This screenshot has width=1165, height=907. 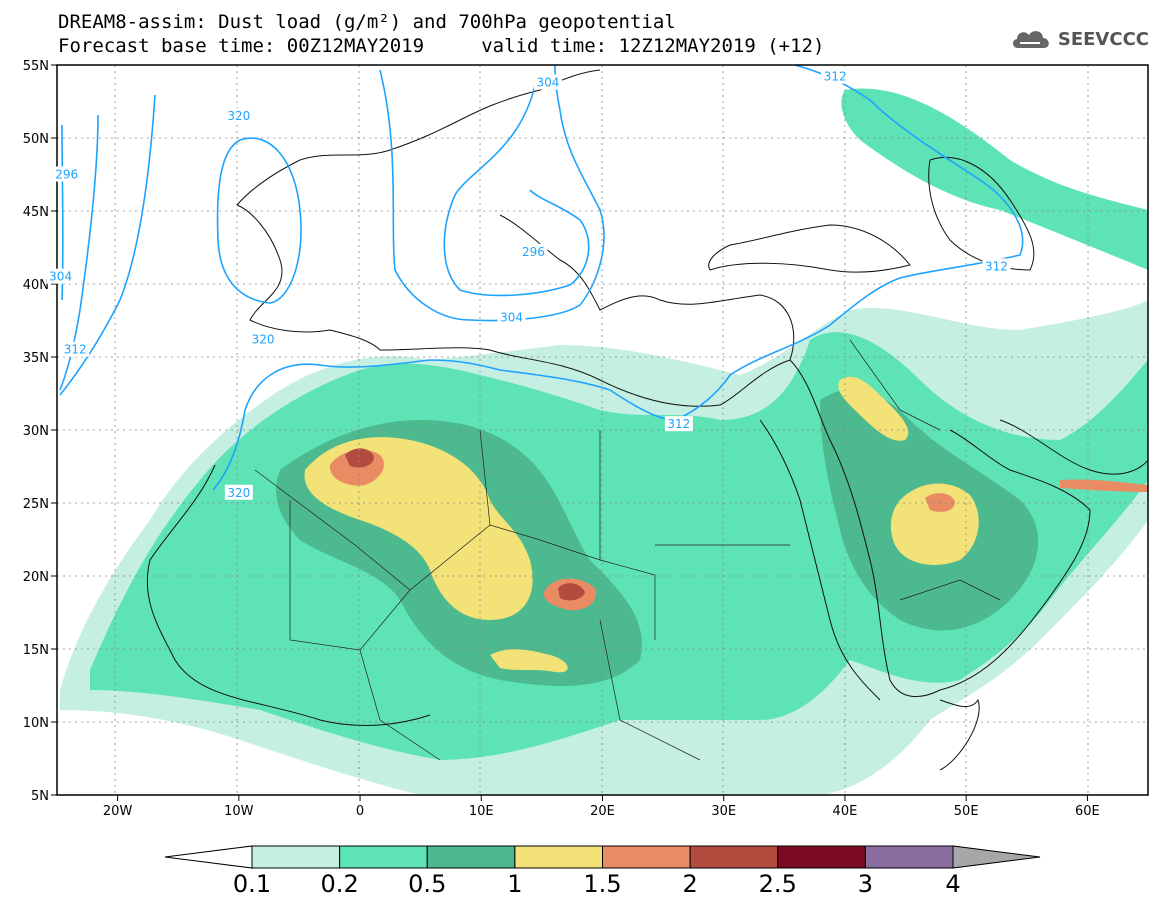 I want to click on lat-tick-label: 30N, so click(x=36, y=431).